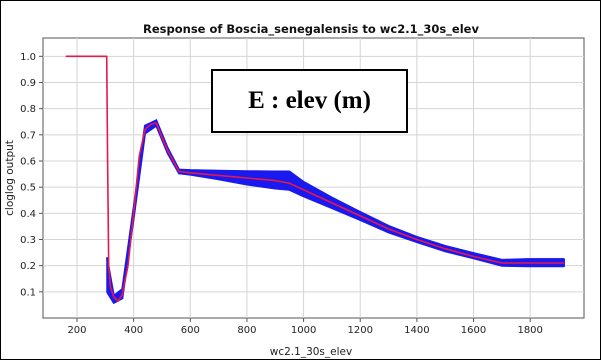  What do you see at coordinates (31, 175) in the screenshot?
I see `y-axis-ticks: 0.1 0.2 0.3 0.4 0.5 0.6 0.7 0.8 0.9 1.0` at bounding box center [31, 175].